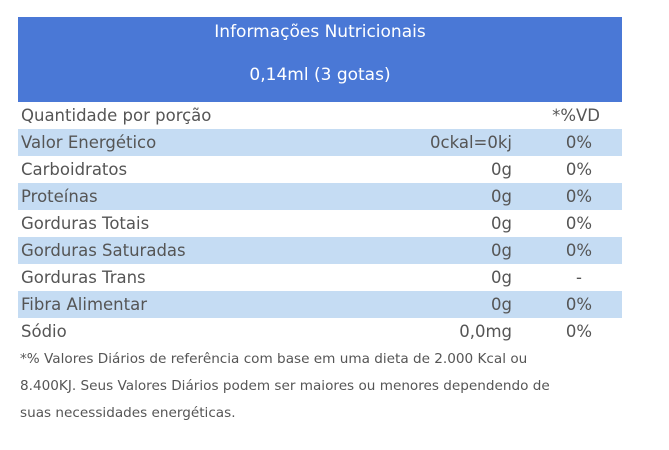  Describe the element at coordinates (320, 115) in the screenshot. I see `table-header-row: Quantidade por porção *%VD` at that location.